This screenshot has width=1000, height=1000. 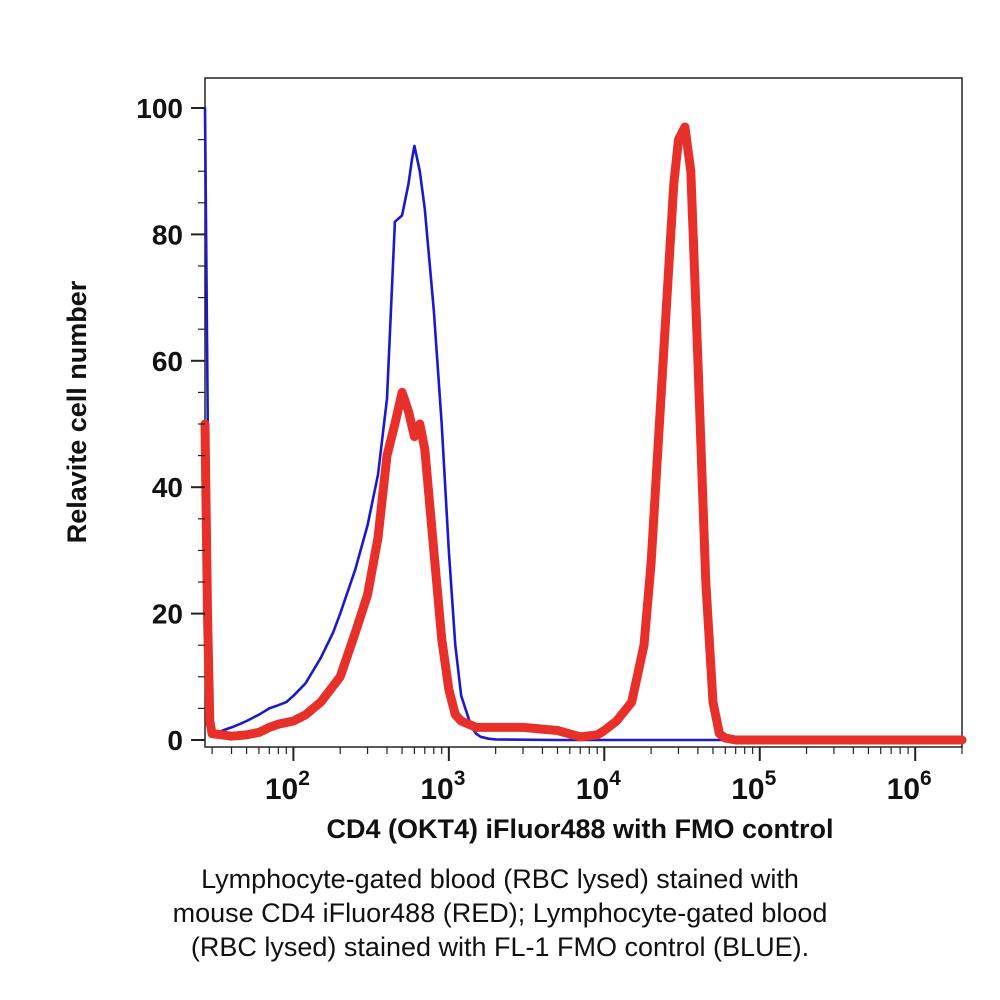 I want to click on y-tick-label-60: 60, so click(x=167, y=361).